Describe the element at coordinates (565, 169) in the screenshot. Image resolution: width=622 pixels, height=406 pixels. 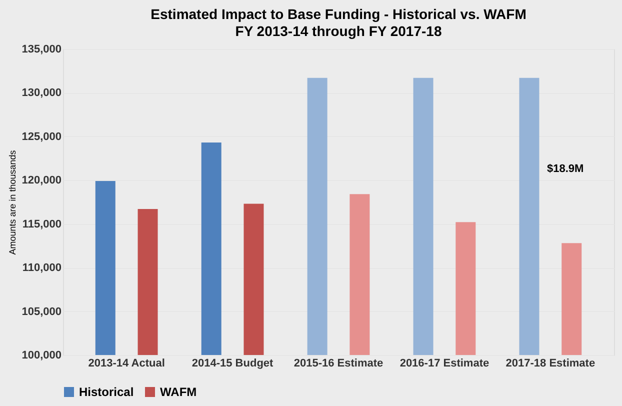
I see `annotation: $18.9M` at that location.